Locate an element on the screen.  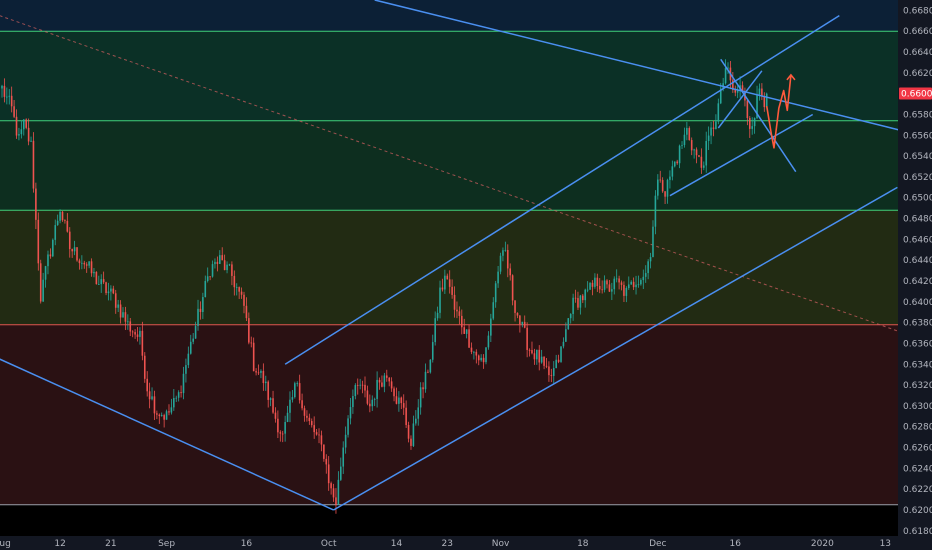
x-axis-panel is located at coordinates (466, 543).